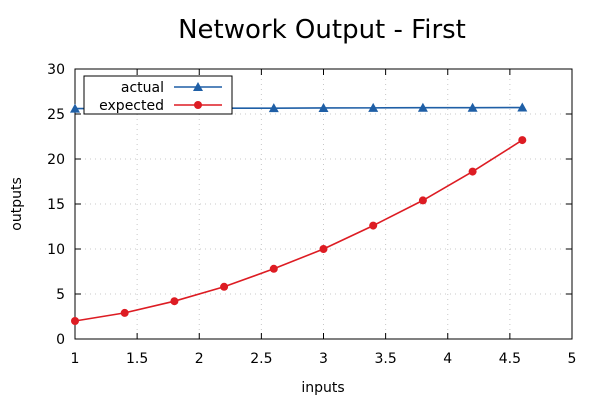 The image size is (600, 404). What do you see at coordinates (199, 359) in the screenshot?
I see `x-tick-label: 2` at bounding box center [199, 359].